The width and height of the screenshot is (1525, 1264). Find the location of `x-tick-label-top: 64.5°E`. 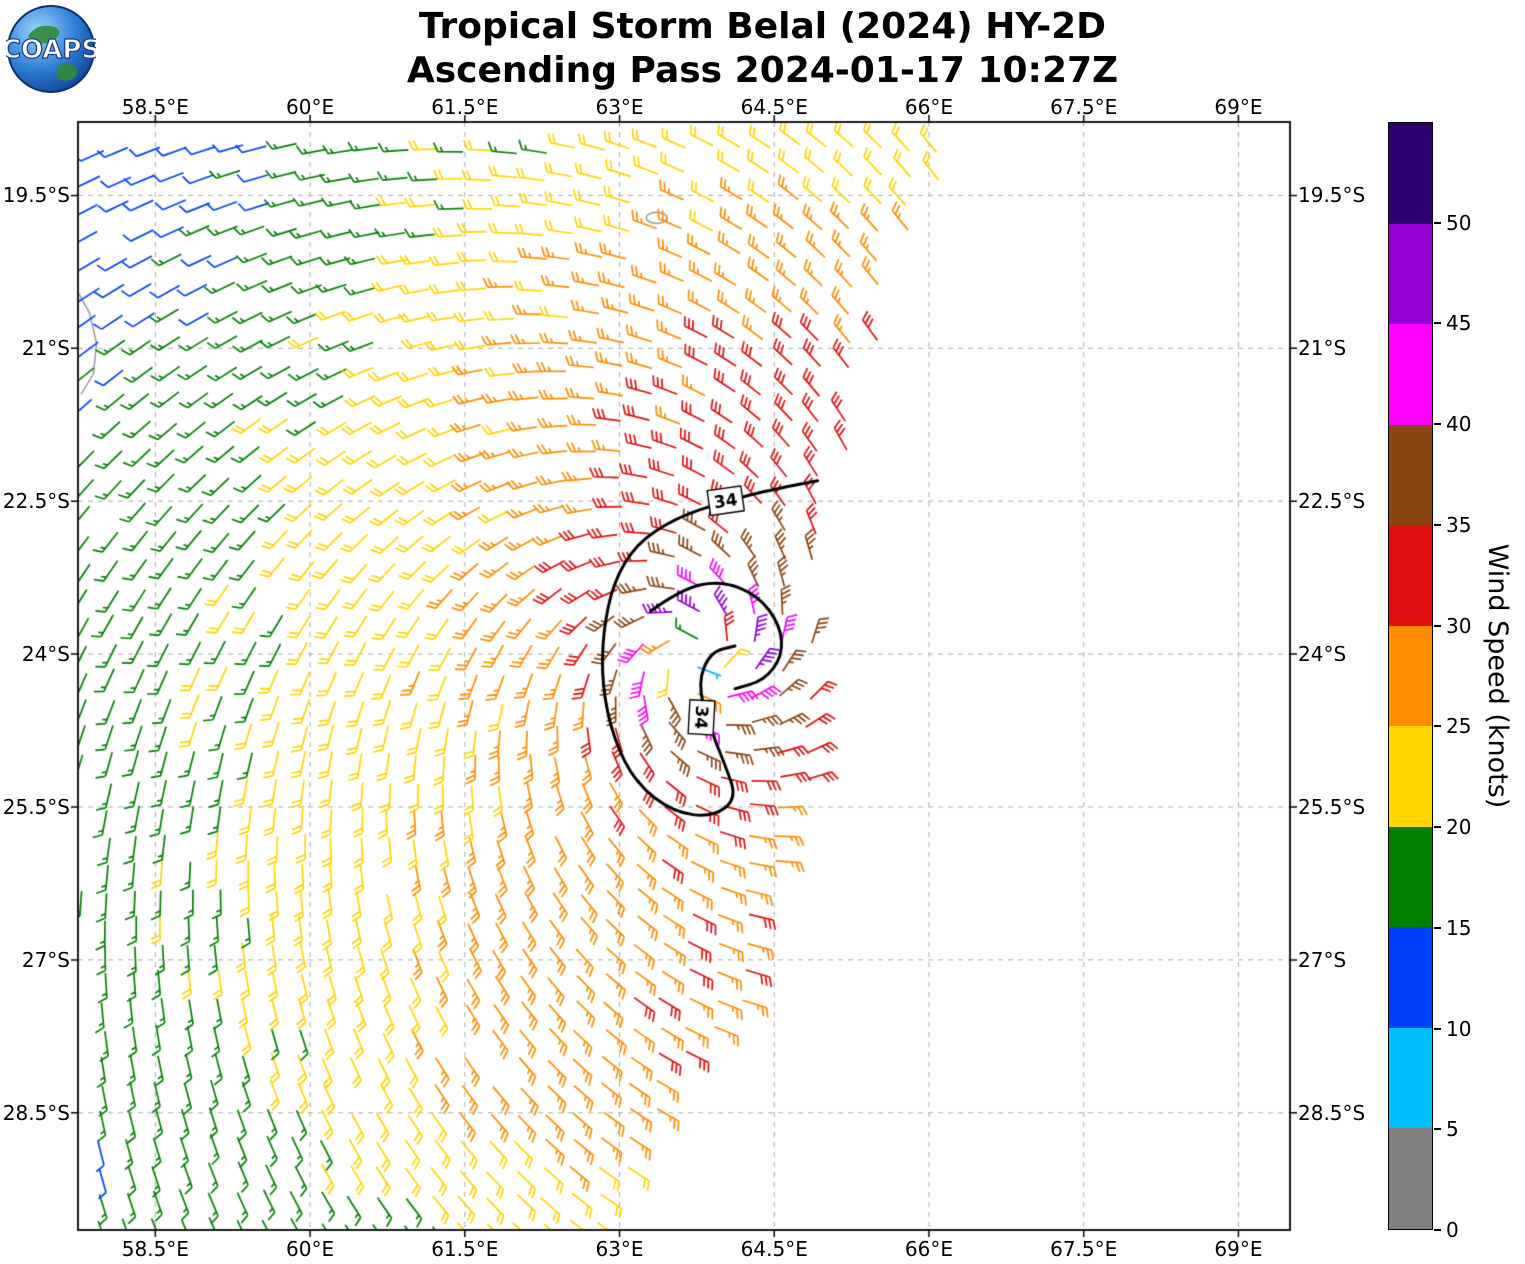

x-tick-label-top: 64.5°E is located at coordinates (774, 107).